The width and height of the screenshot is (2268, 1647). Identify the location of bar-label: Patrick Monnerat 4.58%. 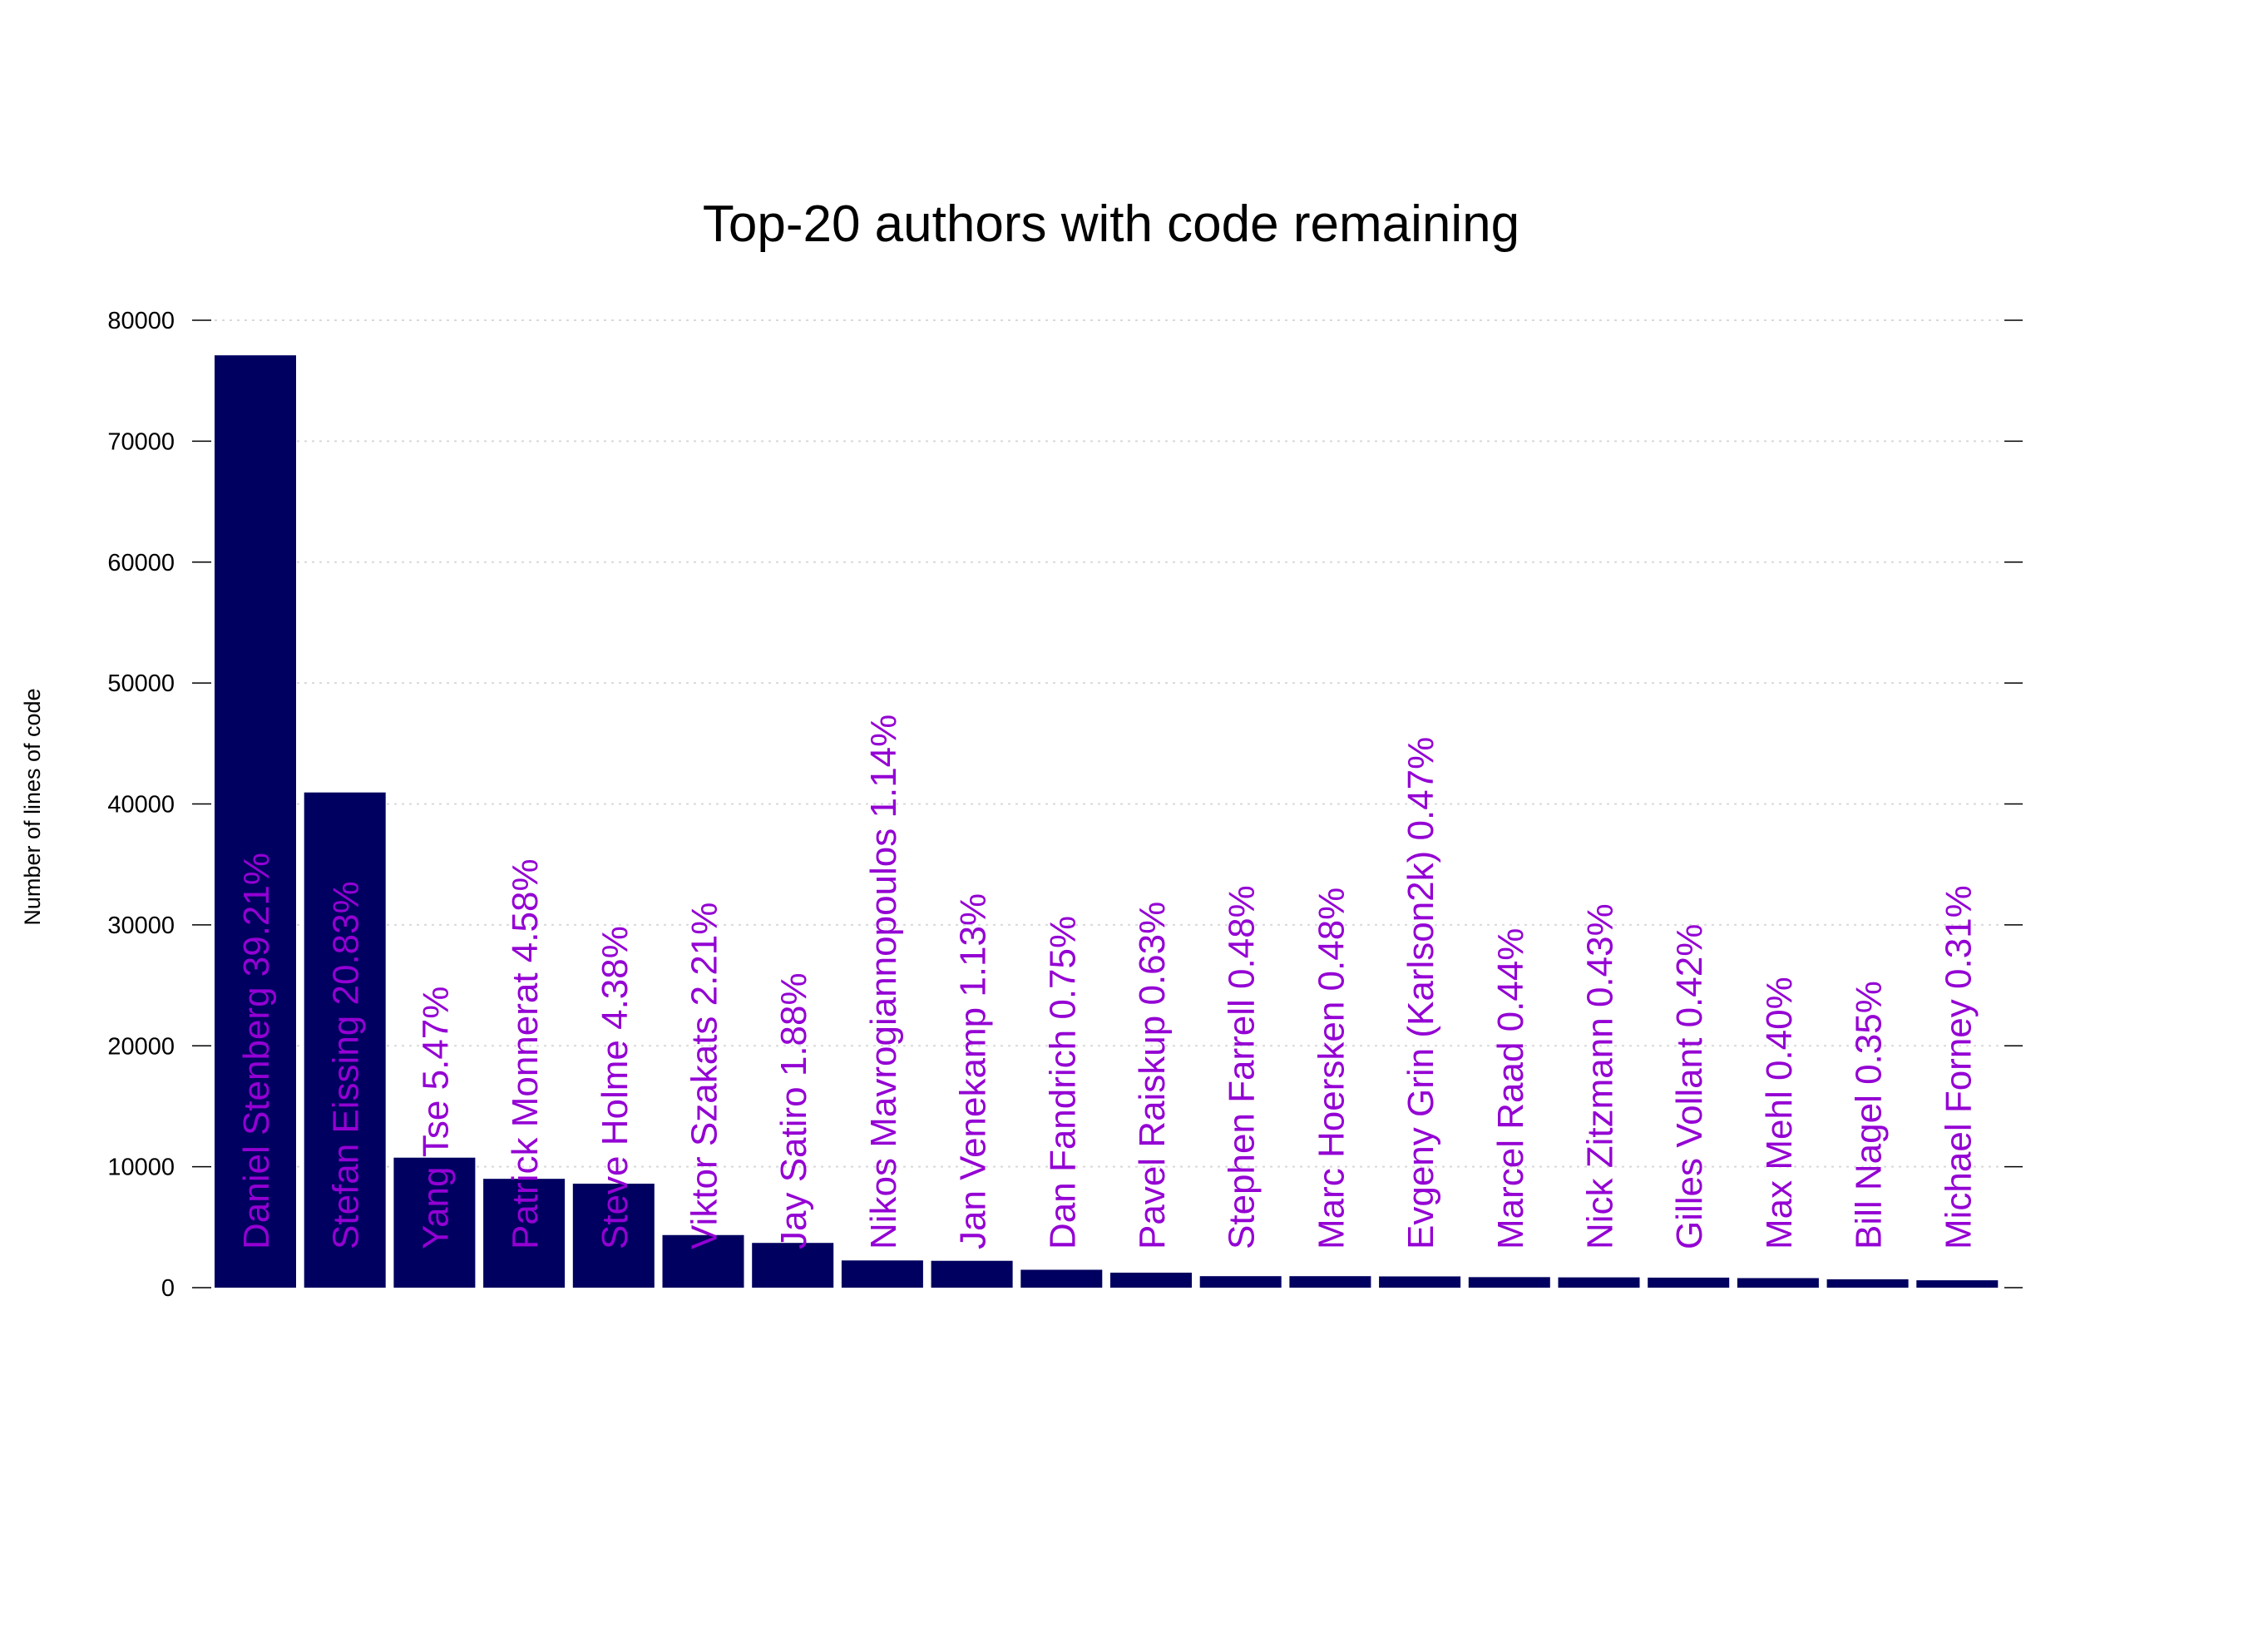
(525, 1053).